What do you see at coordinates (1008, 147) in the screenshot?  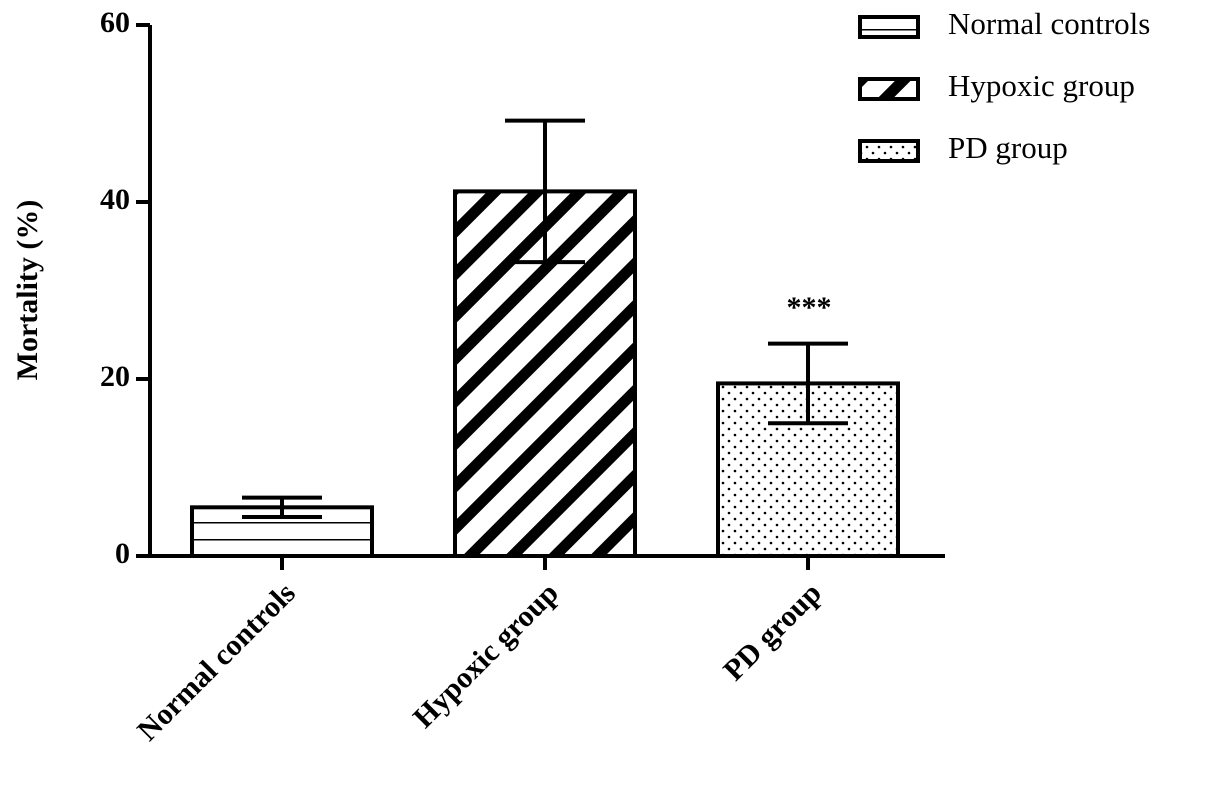 I see `legend-label: PD group` at bounding box center [1008, 147].